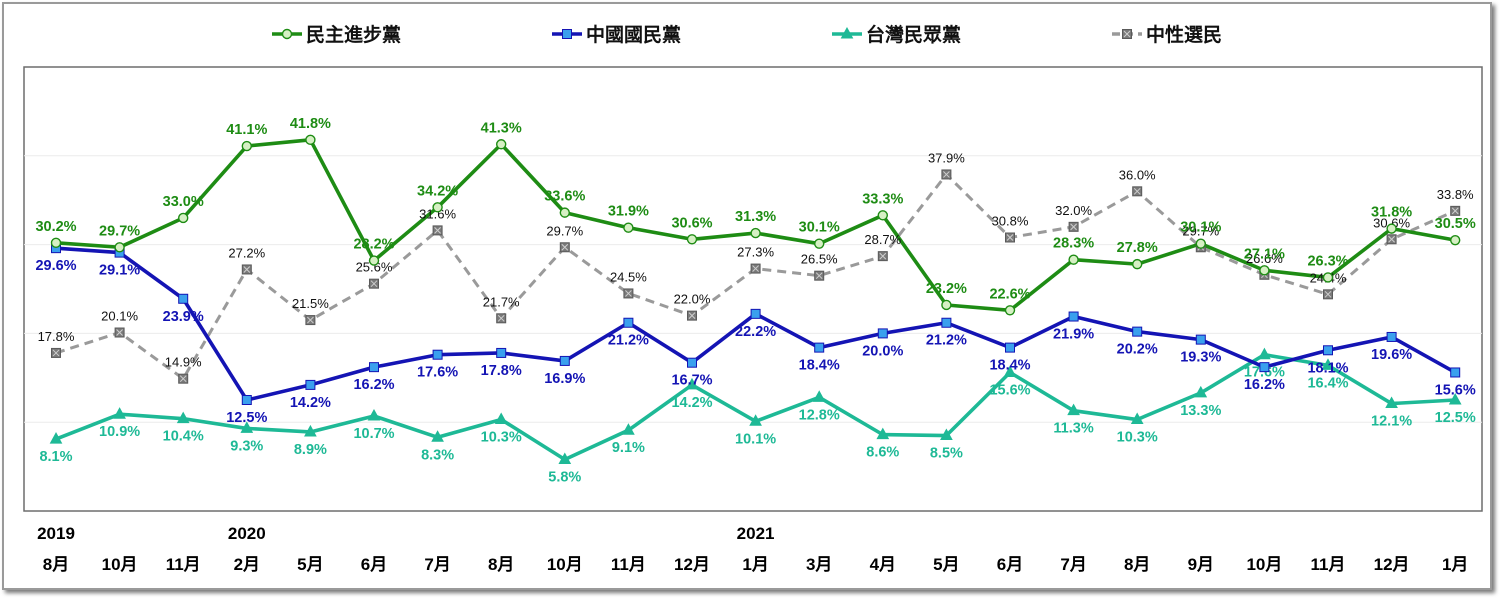  I want to click on data-label: 16.4%, so click(1327, 383).